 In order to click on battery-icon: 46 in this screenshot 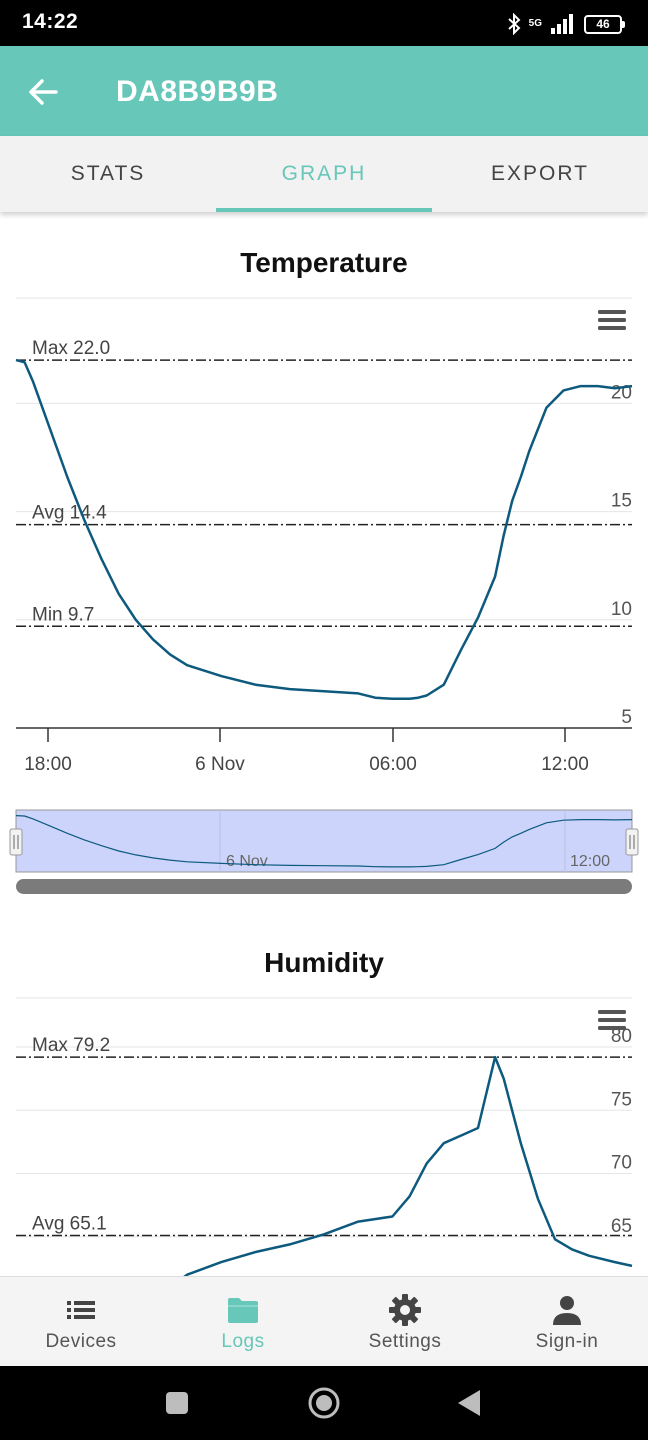, I will do `click(604, 24)`.